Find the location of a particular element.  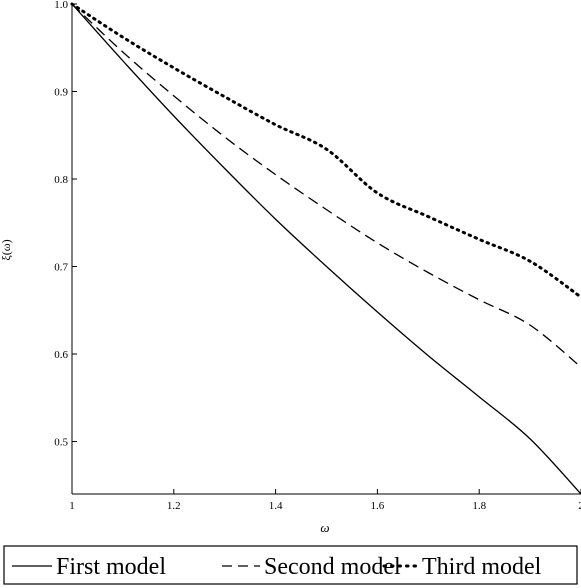

y-tick-label: 0.5 is located at coordinates (61, 443).